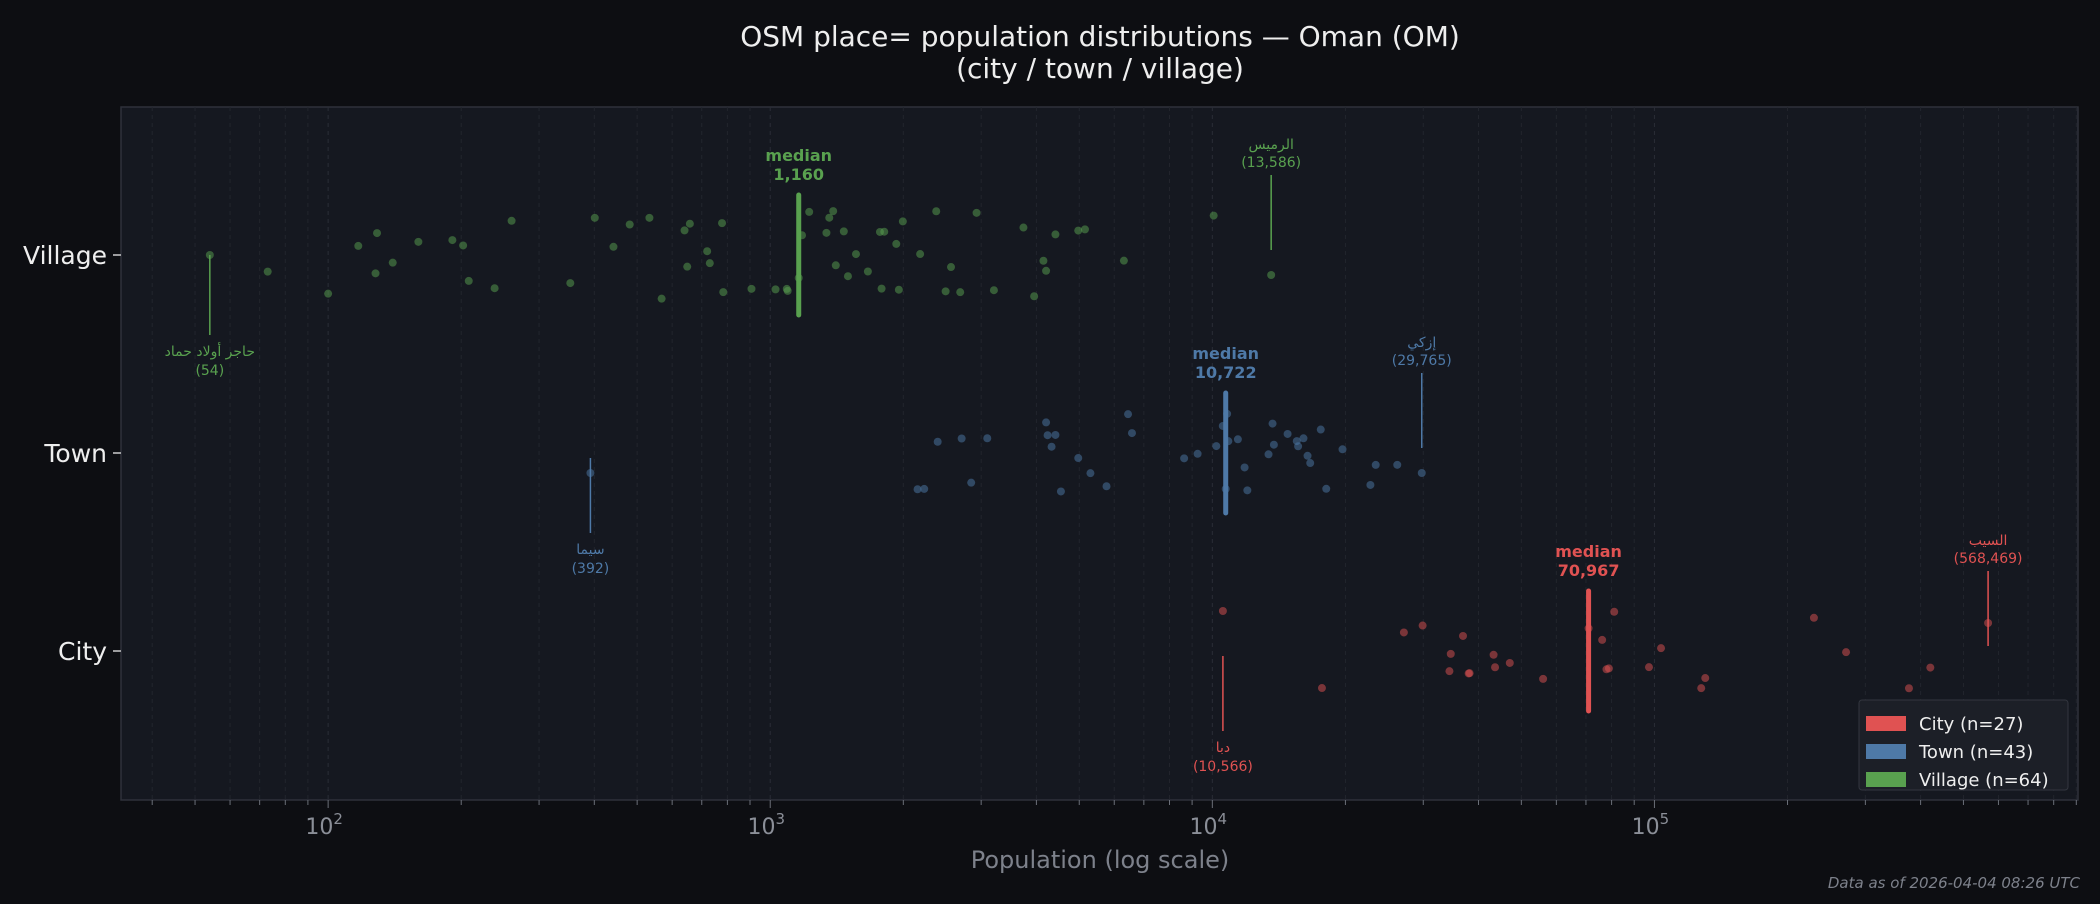 The height and width of the screenshot is (904, 2100). What do you see at coordinates (209, 371) in the screenshot?
I see `village-min-value: (54)` at bounding box center [209, 371].